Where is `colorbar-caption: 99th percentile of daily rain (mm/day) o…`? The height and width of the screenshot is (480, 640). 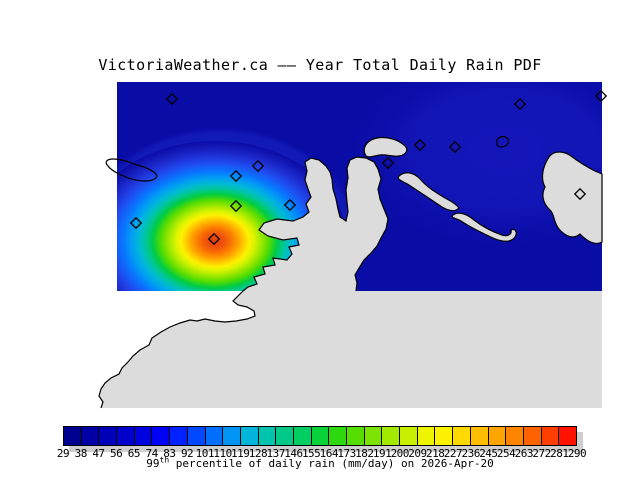
colorbar-caption: 99th percentile of daily rain (mm/day) o… is located at coordinates (320, 462).